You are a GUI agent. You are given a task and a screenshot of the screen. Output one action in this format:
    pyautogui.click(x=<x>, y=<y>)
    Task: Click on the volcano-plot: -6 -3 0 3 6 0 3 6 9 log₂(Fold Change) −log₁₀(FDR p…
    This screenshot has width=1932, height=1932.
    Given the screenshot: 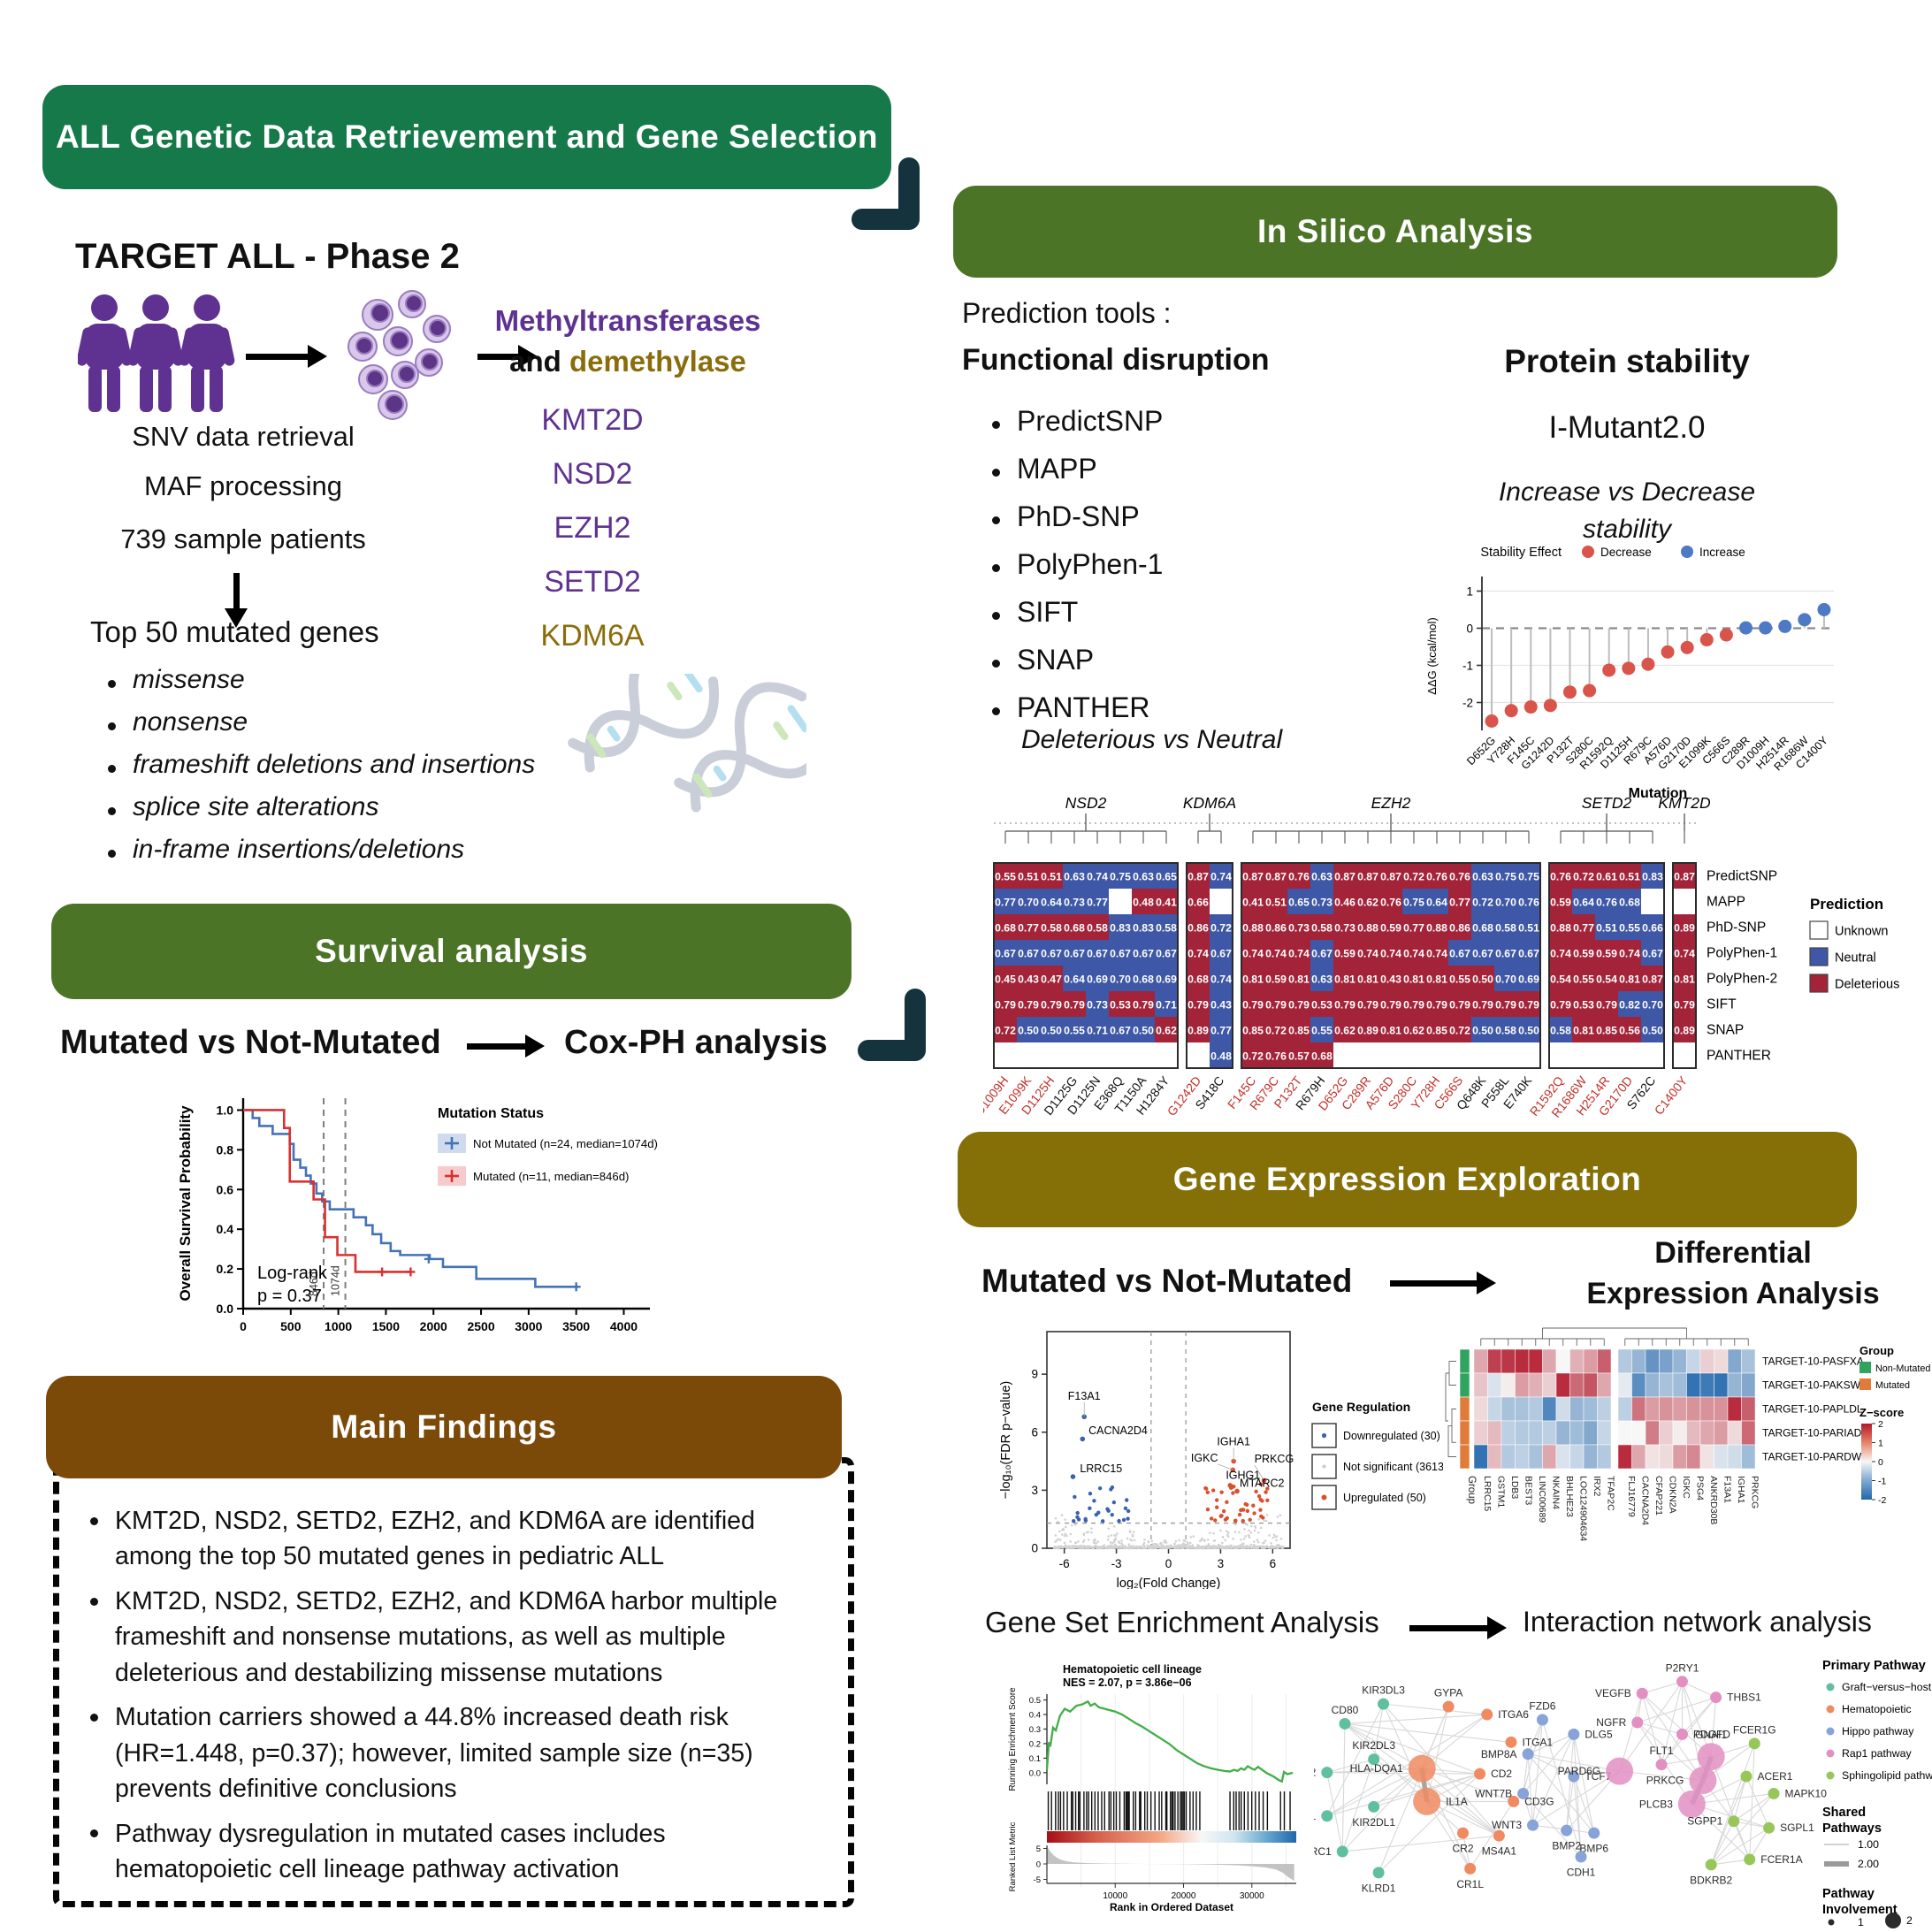 What is the action you would take?
    pyautogui.click(x=1221, y=1460)
    